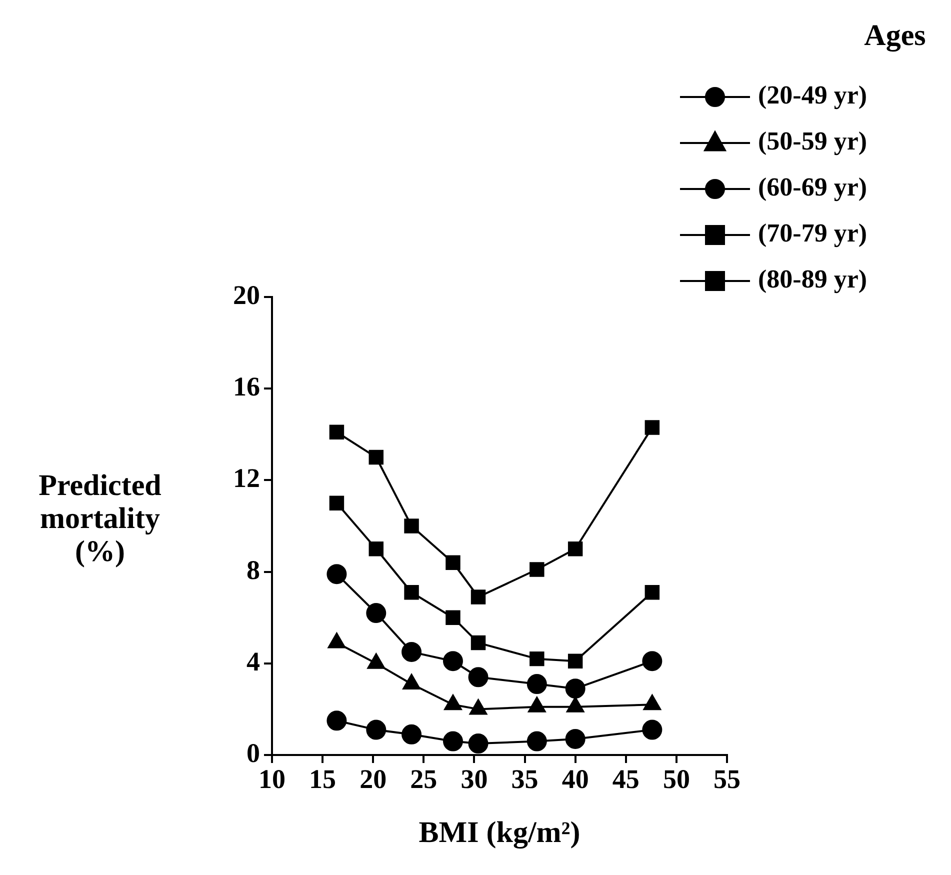 This screenshot has width=951, height=875. Describe the element at coordinates (727, 779) in the screenshot. I see `x-tick-label: 55` at that location.